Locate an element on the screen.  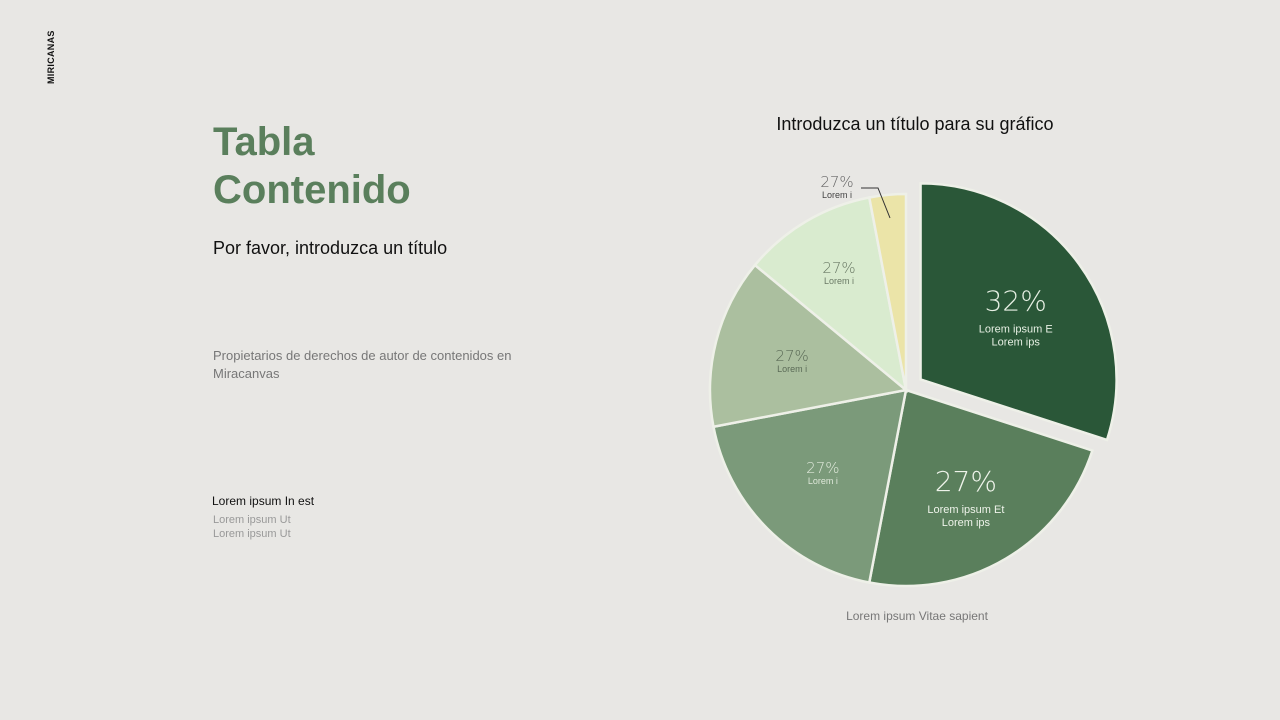
title-line-1: Tabla is located at coordinates (264, 142).